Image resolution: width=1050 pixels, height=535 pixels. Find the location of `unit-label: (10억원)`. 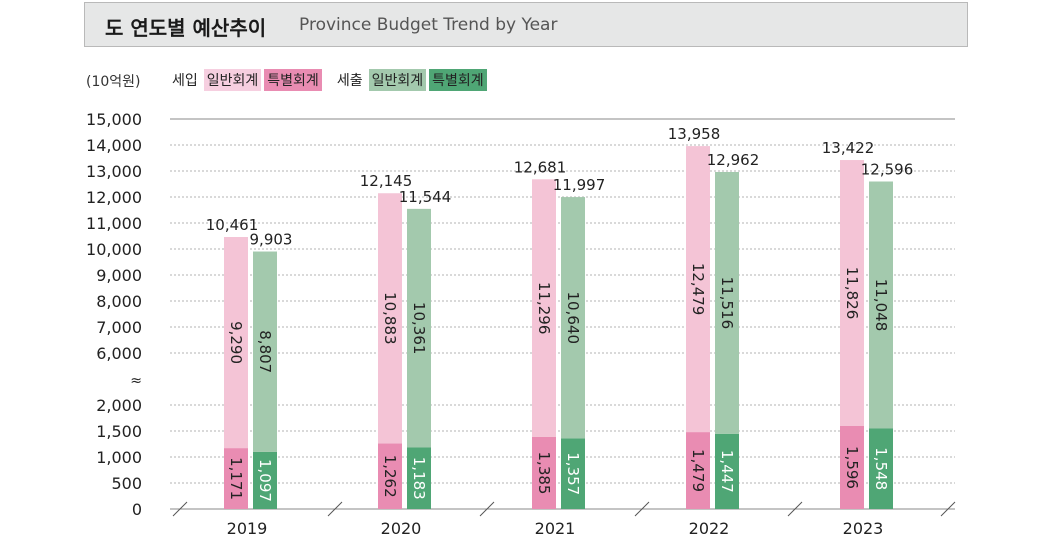

unit-label: (10억원) is located at coordinates (113, 82).